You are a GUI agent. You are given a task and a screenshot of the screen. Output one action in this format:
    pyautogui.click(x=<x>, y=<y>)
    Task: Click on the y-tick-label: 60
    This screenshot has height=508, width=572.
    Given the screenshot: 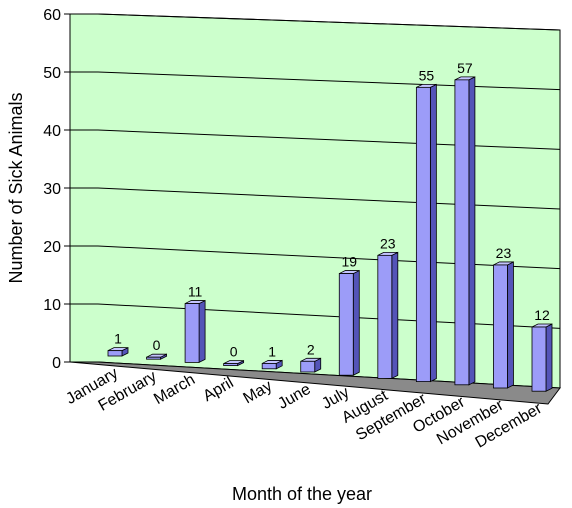 What is the action you would take?
    pyautogui.click(x=52, y=15)
    